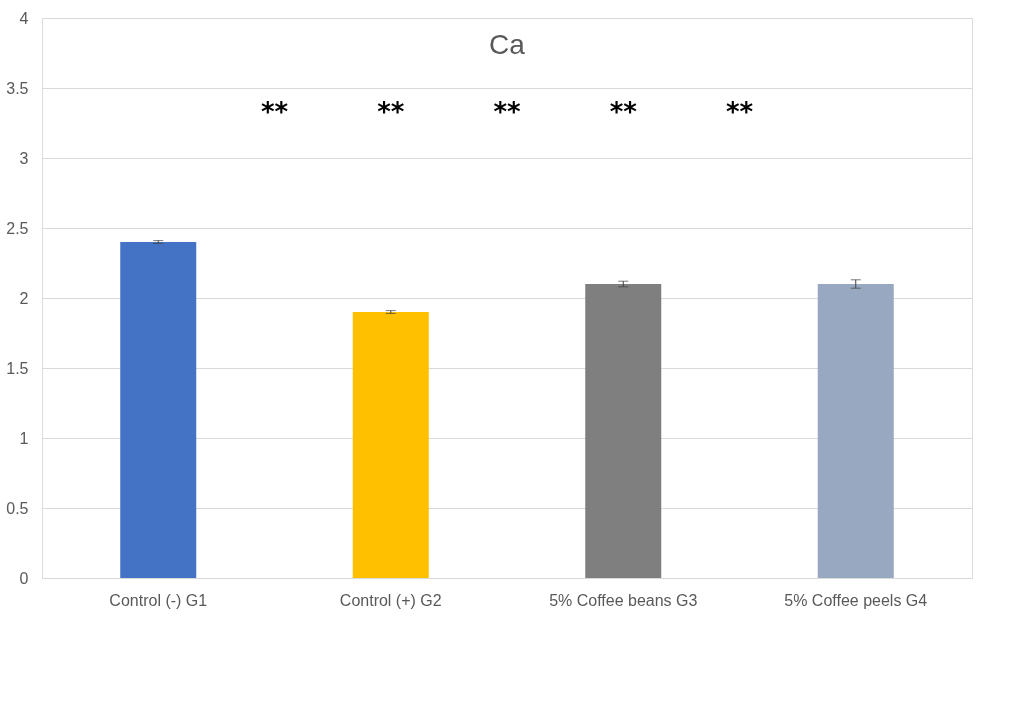 The image size is (1029, 722). I want to click on y-tick-label: 0.5, so click(17, 508).